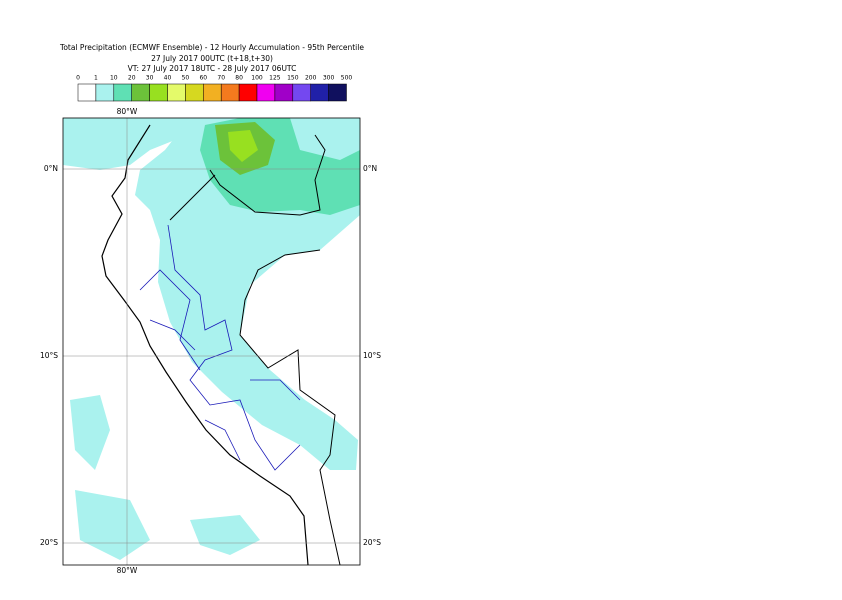 Image resolution: width=842 pixels, height=600 pixels. What do you see at coordinates (239, 78) in the screenshot?
I see `legend-label: 80` at bounding box center [239, 78].